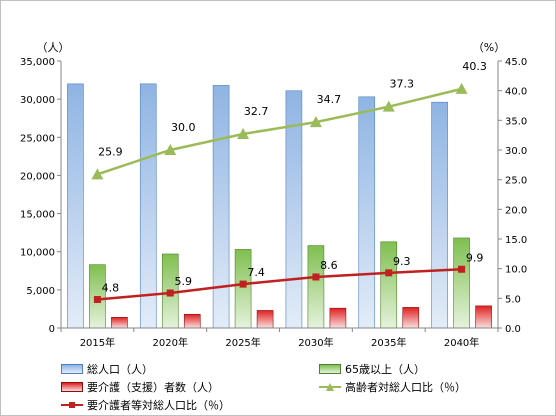 The width and height of the screenshot is (556, 416). Describe the element at coordinates (513, 299) in the screenshot. I see `right-tick-label: 5.0` at that location.